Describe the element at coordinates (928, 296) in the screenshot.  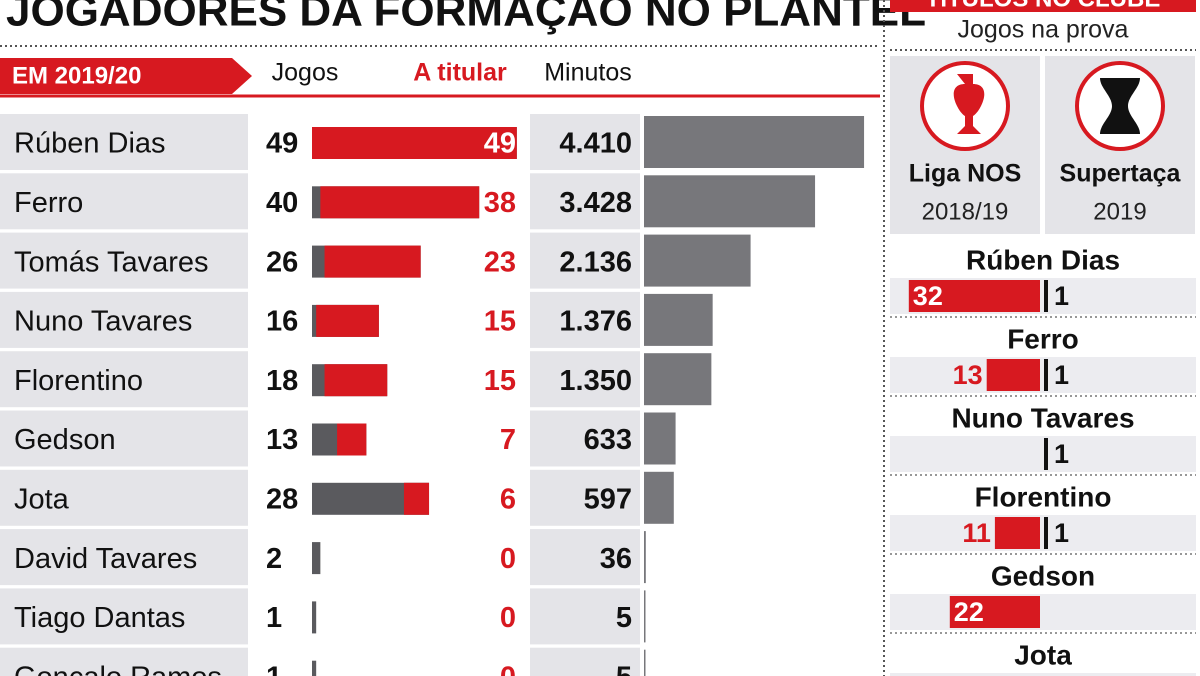
I see `liga-value: 32` at that location.